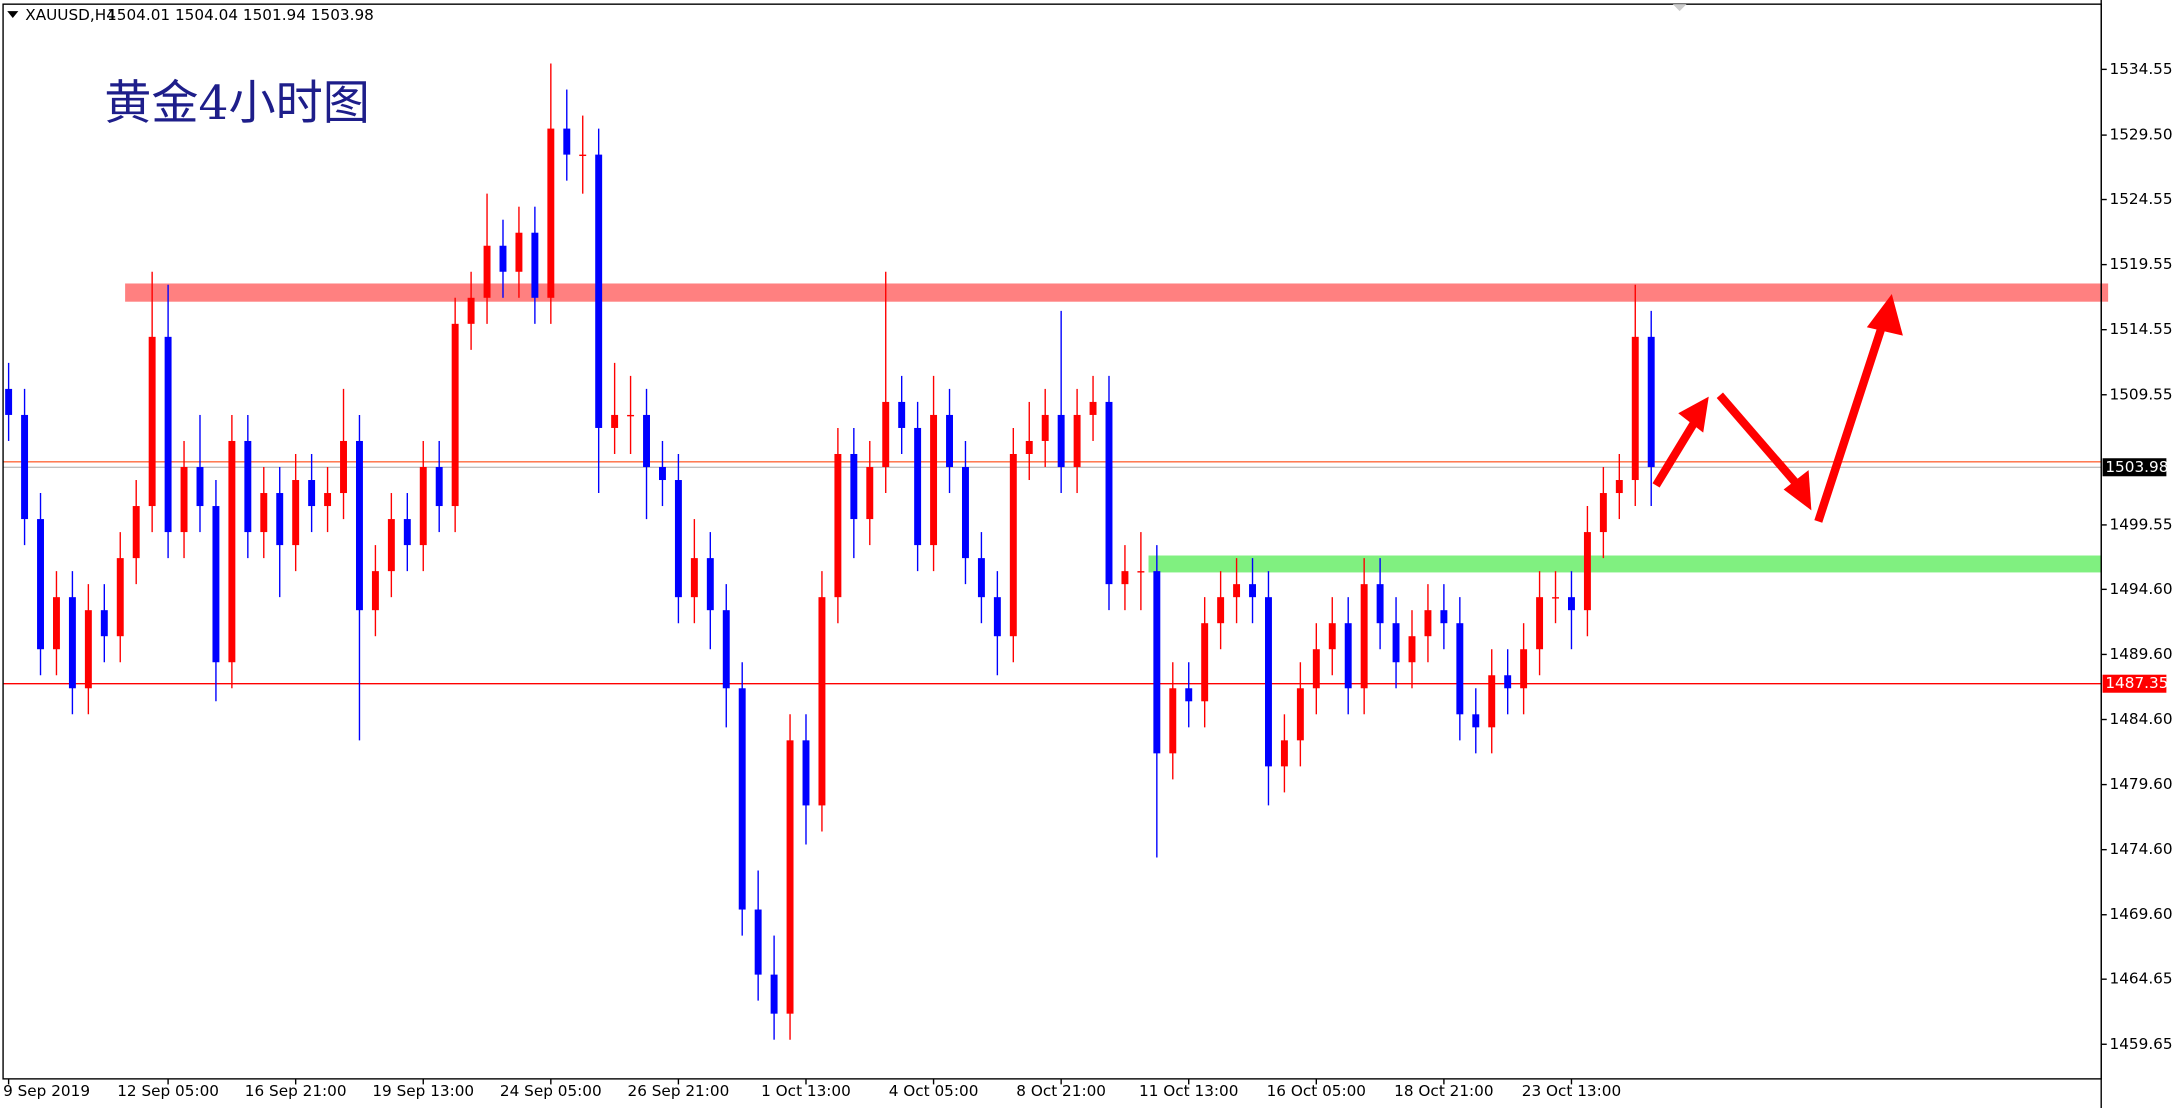  I want to click on drawn-arrows, so click(1777, 408).